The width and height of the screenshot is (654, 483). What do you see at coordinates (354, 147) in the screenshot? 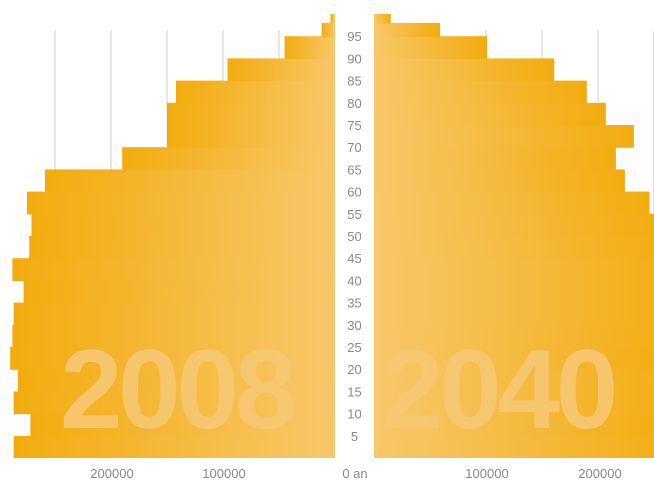
I see `age-tick-70: 70` at bounding box center [354, 147].